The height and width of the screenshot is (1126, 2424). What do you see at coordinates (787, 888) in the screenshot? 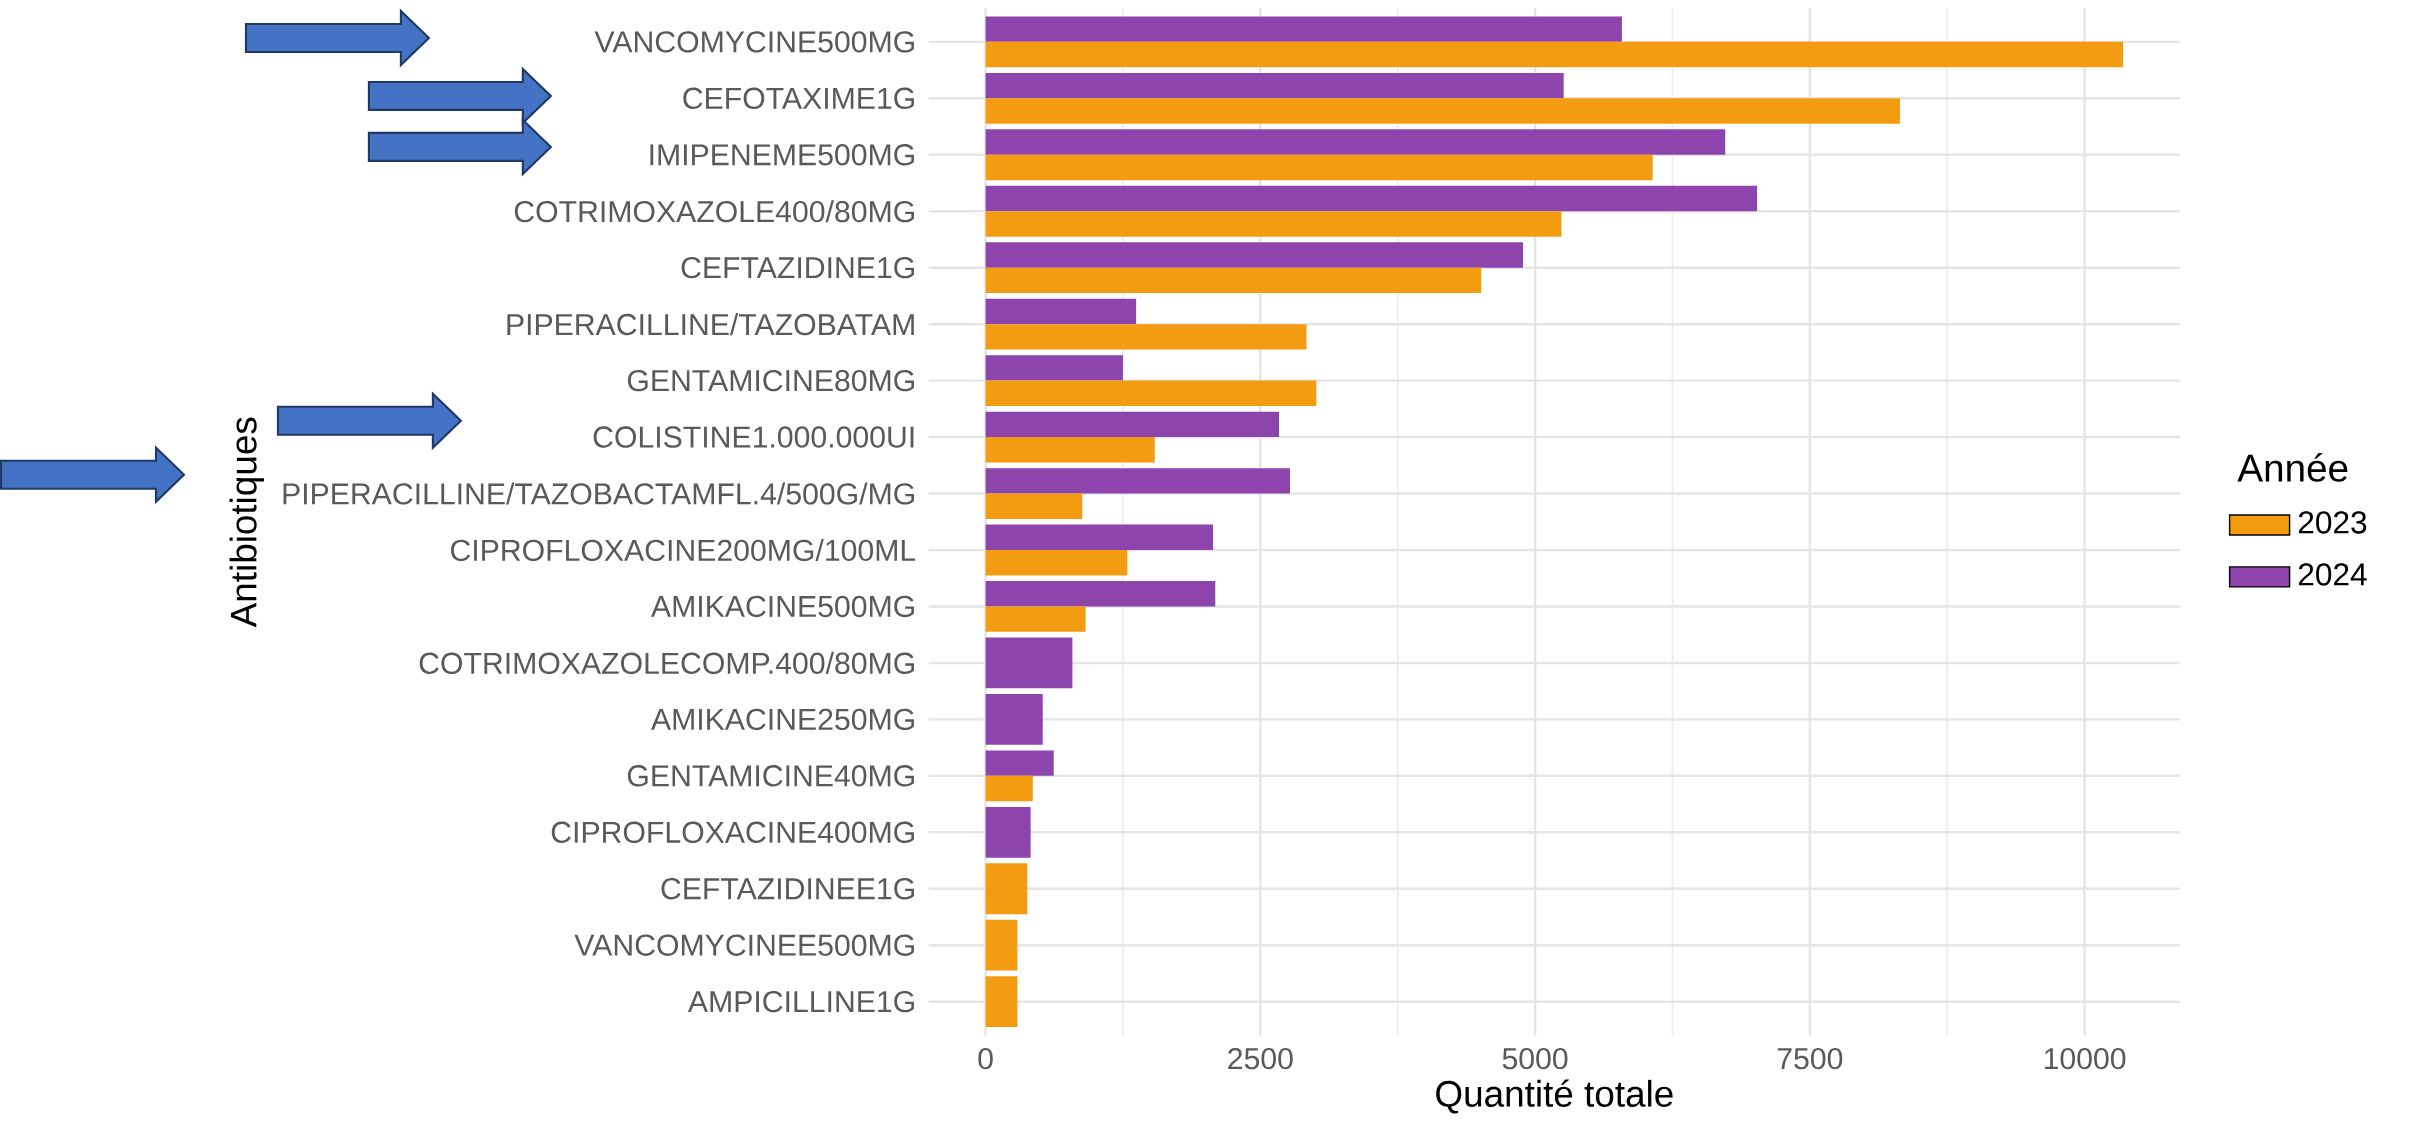
I see `y-tick-label: CEFTAZIDINEE1G` at bounding box center [787, 888].